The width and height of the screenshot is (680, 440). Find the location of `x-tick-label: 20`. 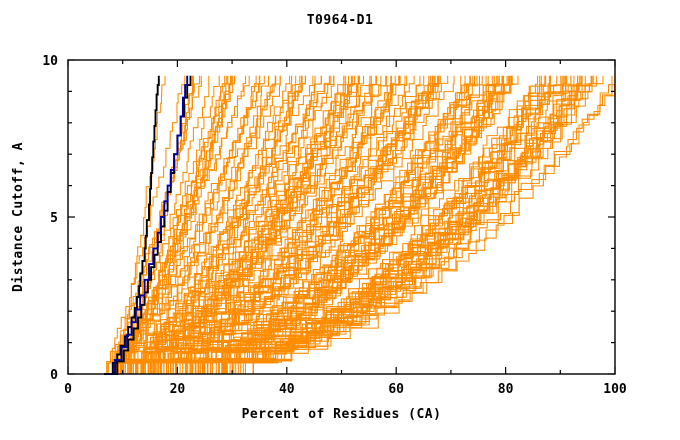

x-tick-label: 20 is located at coordinates (178, 389).